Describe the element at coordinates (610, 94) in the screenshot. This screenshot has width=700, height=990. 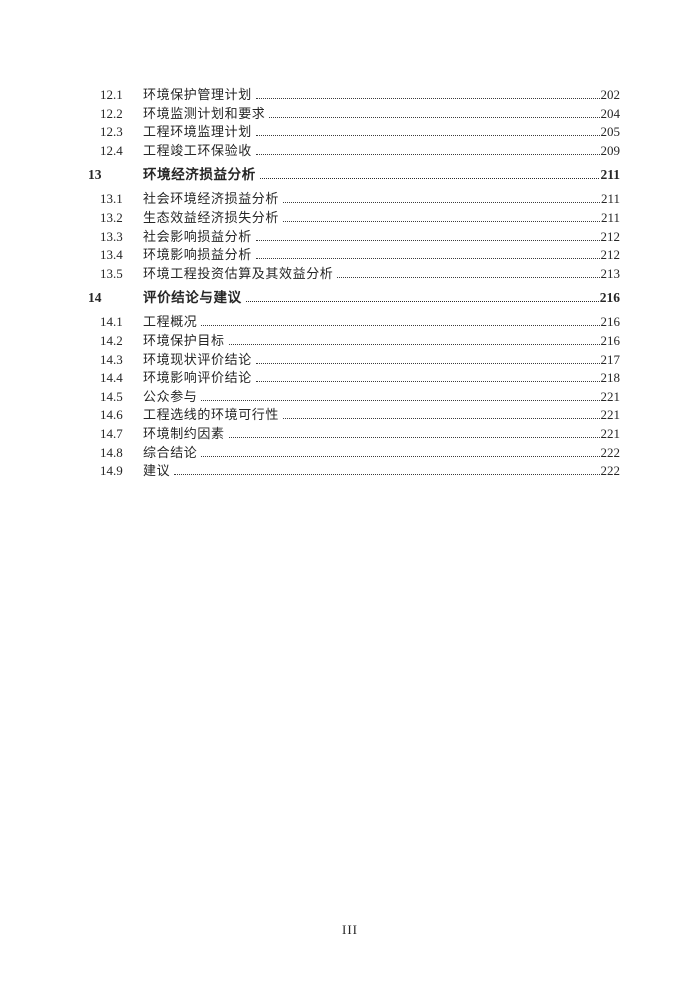
I see `toc-entry-page: 202` at that location.